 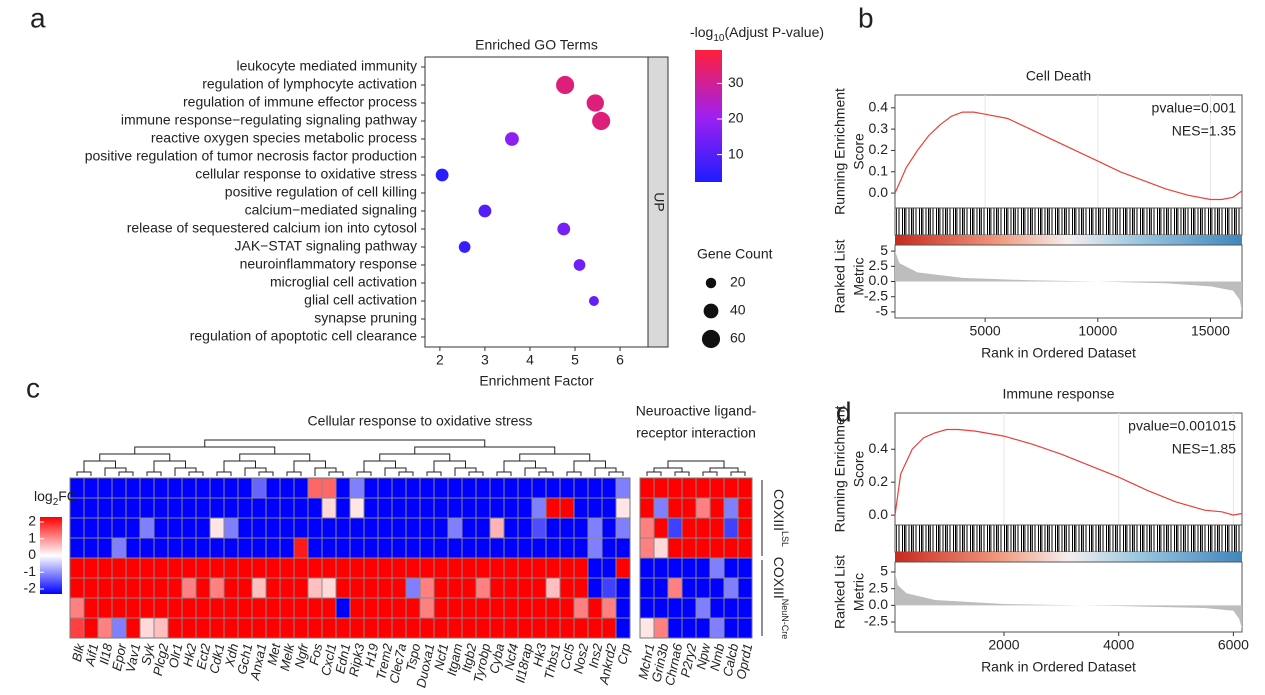 What do you see at coordinates (342, 658) in the screenshot?
I see `gene-label: Edn1` at bounding box center [342, 658].